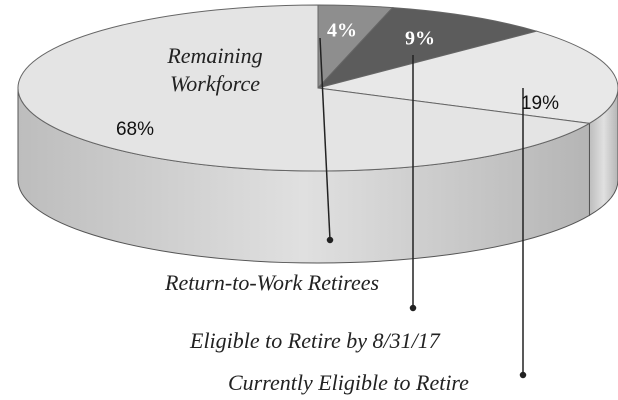 This screenshot has height=400, width=618. Describe the element at coordinates (540, 103) in the screenshot. I see `value-label: 19%` at that location.